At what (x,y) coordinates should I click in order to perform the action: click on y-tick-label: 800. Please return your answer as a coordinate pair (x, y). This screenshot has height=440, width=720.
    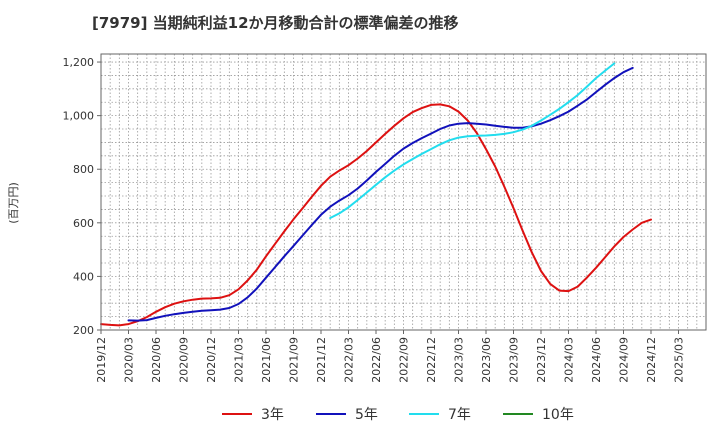
    Looking at the image, I should click on (83, 169).